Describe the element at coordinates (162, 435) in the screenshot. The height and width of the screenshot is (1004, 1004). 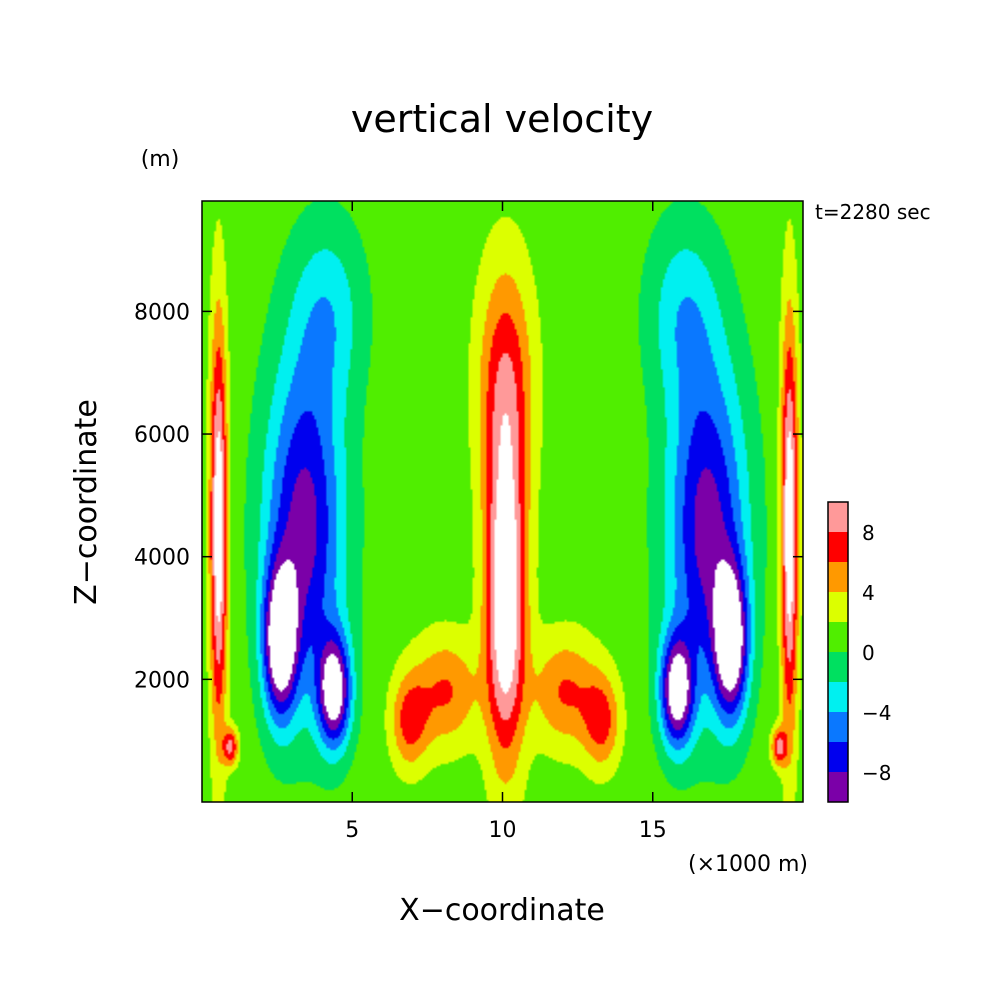
I see `y-tick-label: 6000` at that location.